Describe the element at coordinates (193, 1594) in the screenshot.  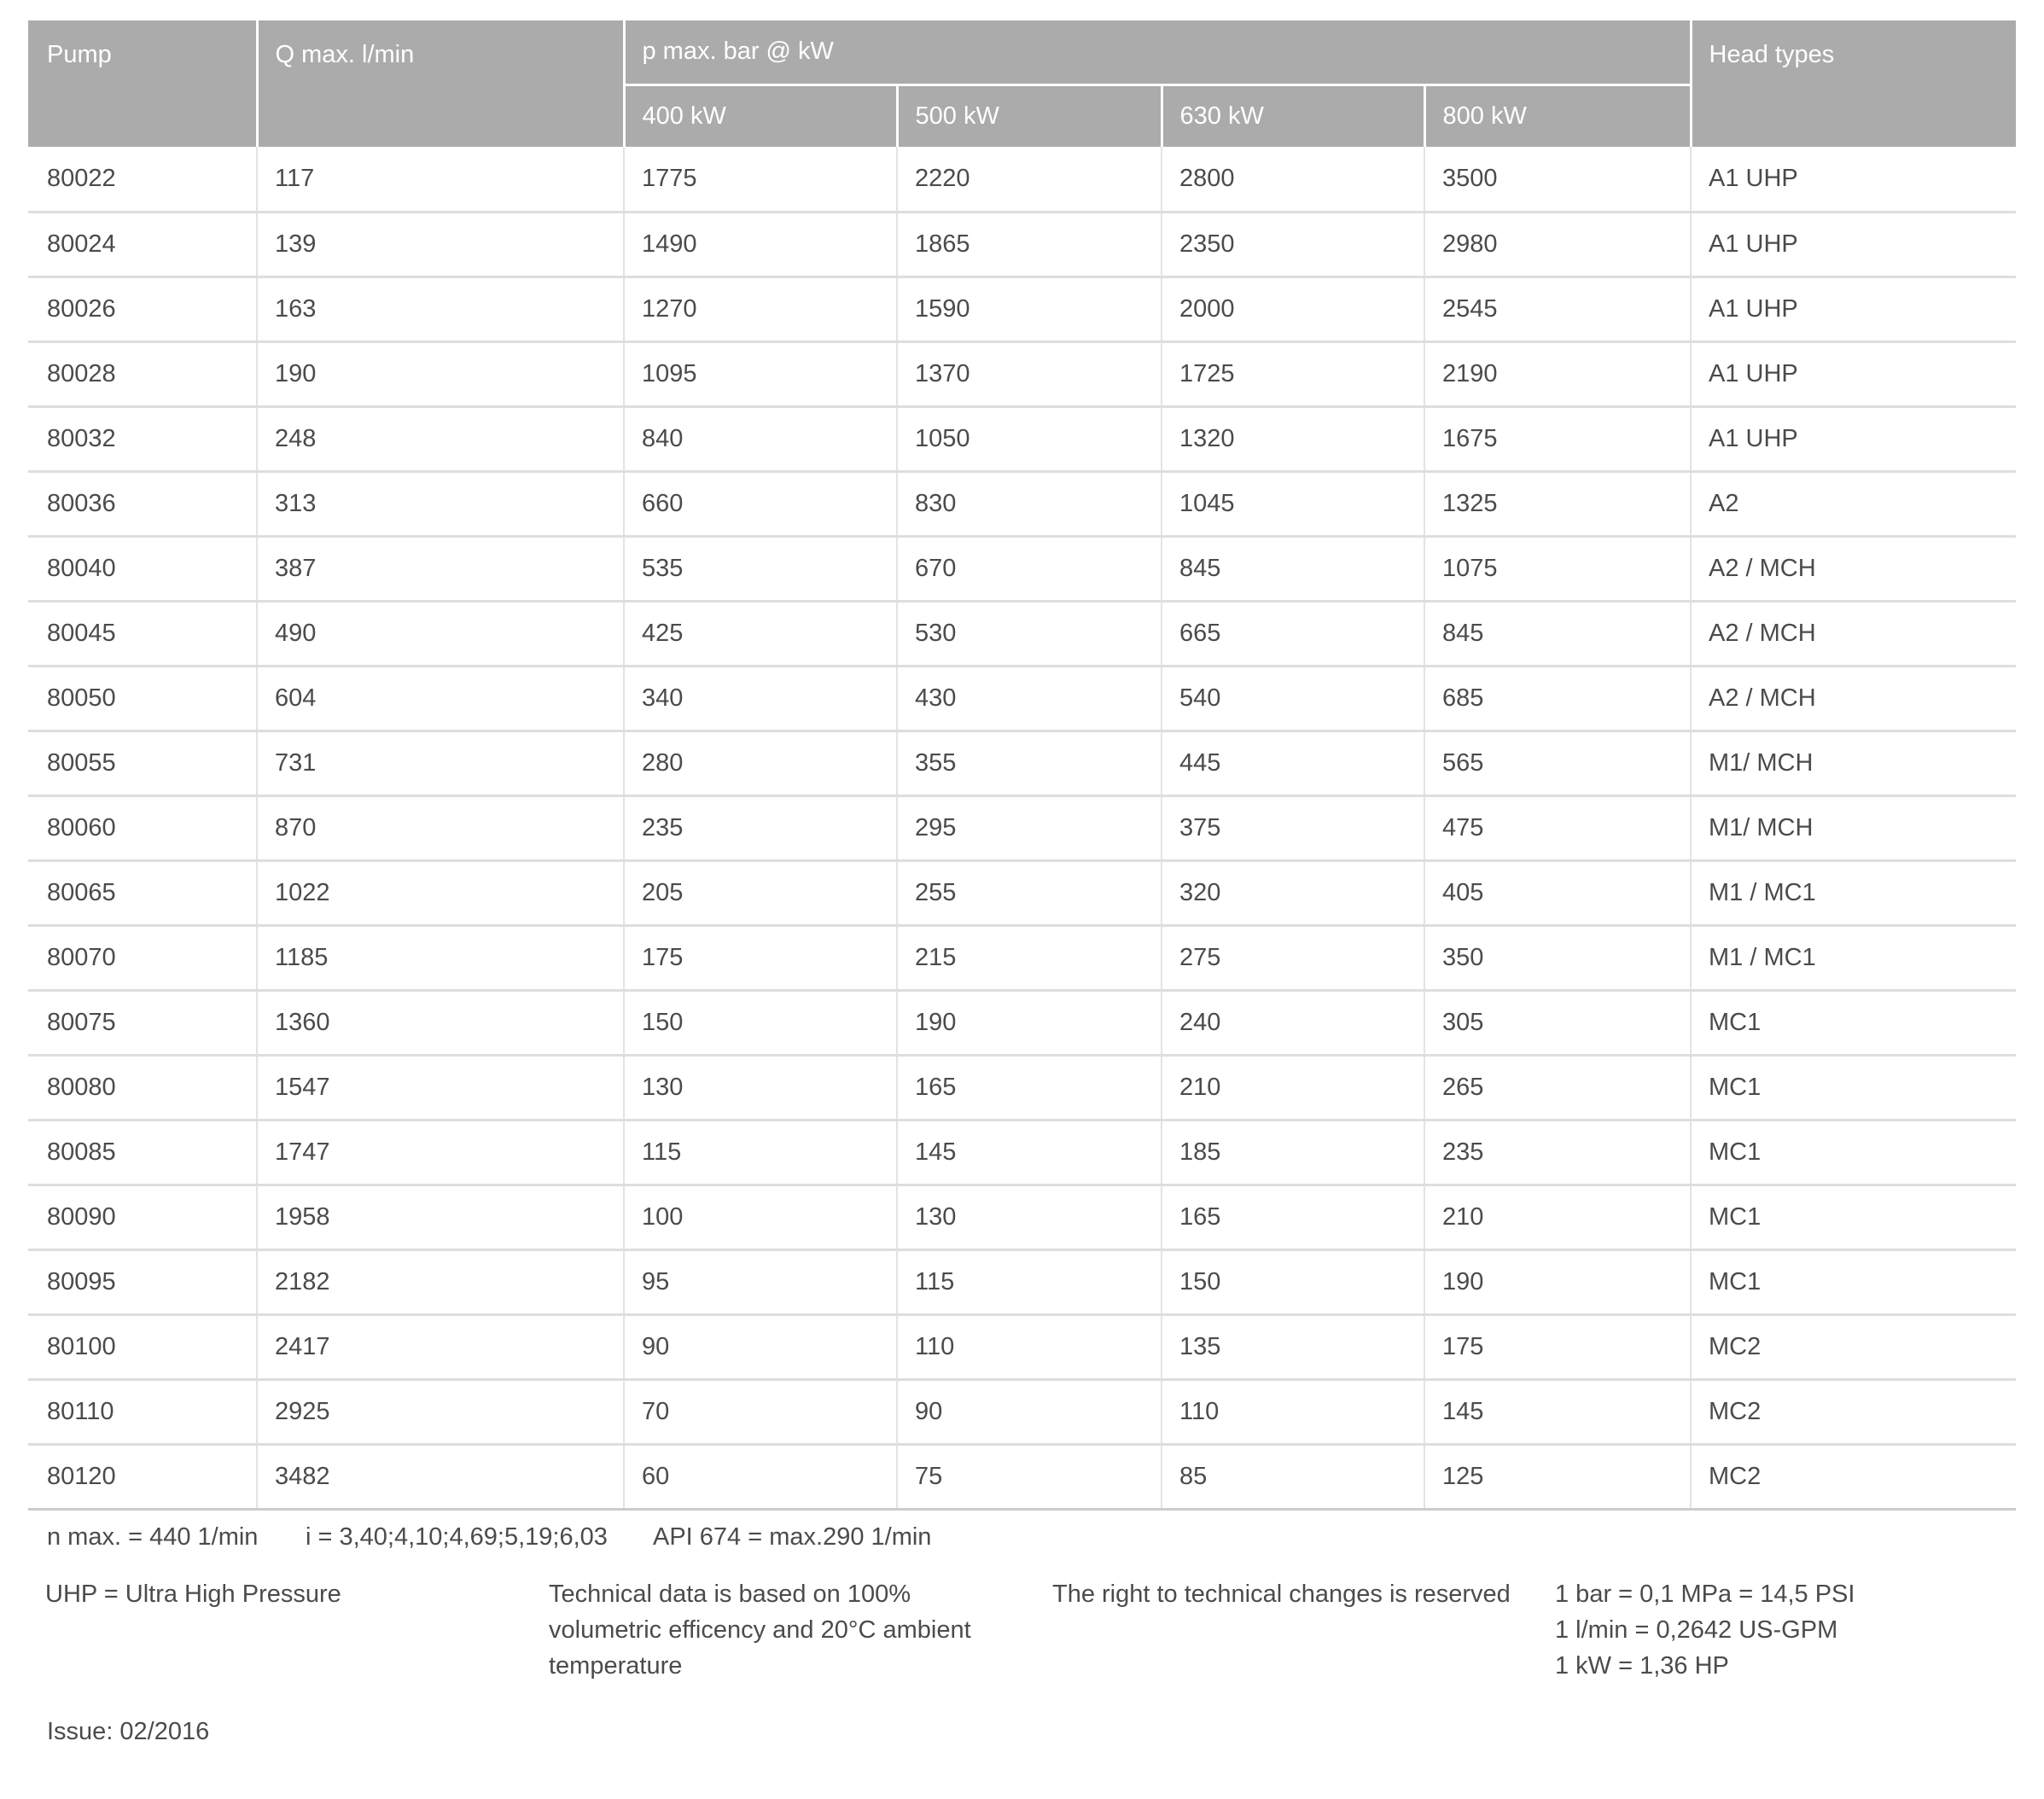
I see `uhp-note: UHP = Ultra High Pressure` at that location.